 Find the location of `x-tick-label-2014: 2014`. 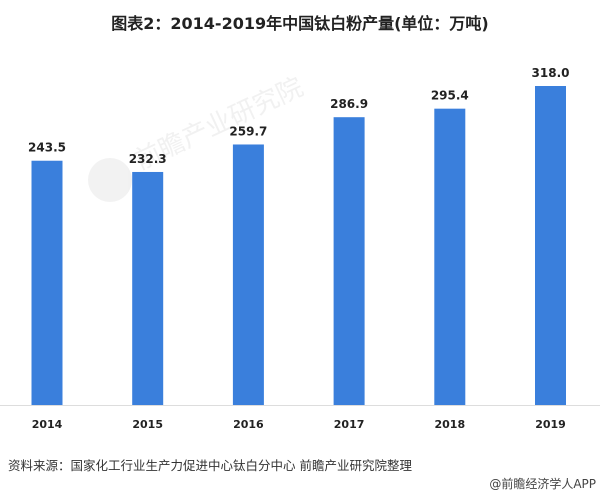

x-tick-label-2014: 2014 is located at coordinates (47, 424).